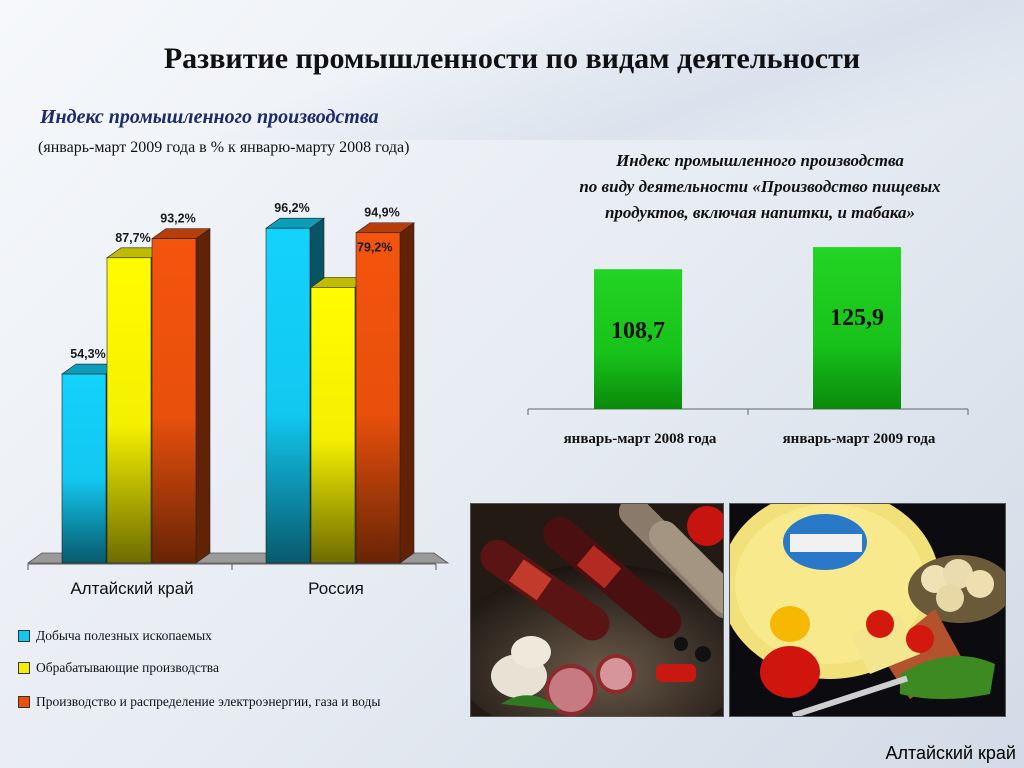 The image size is (1024, 768). Describe the element at coordinates (132, 238) in the screenshot. I see `data-label-manufacturing-0: 87,7%` at that location.